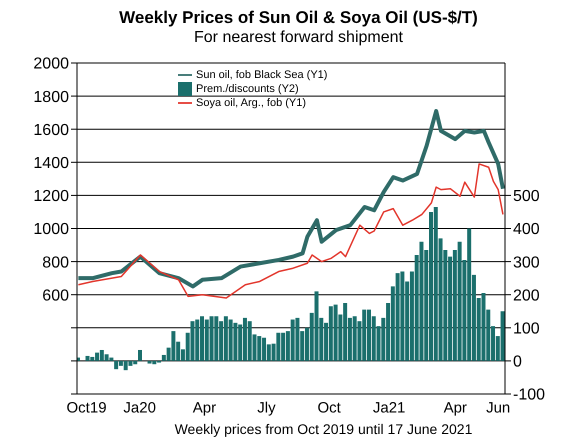 The width and height of the screenshot is (567, 447). Describe the element at coordinates (51, 97) in the screenshot. I see `y-tick-label: 1800` at that location.